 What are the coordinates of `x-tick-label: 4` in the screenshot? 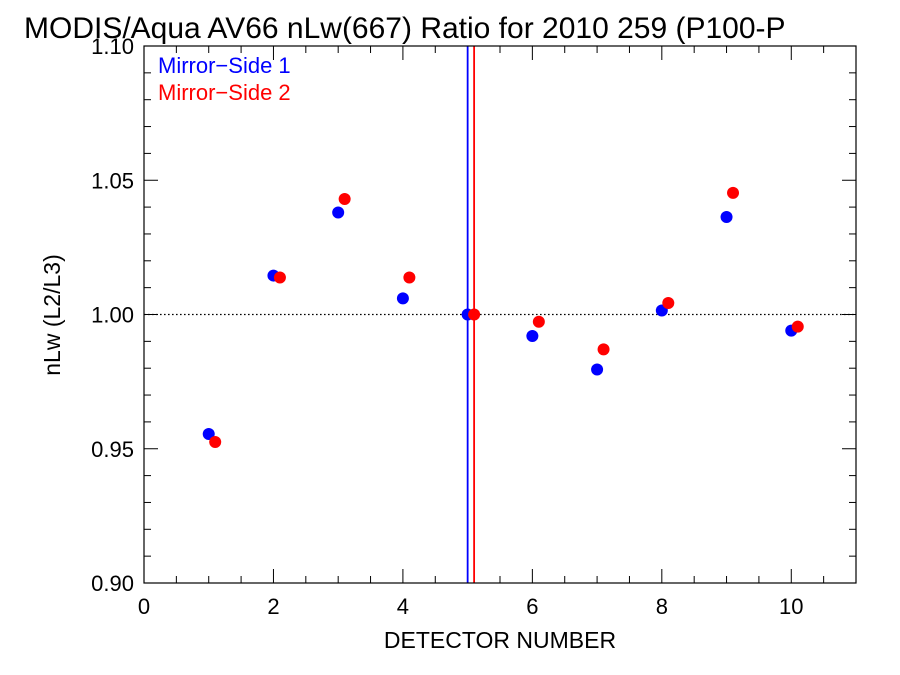 It's located at (403, 606).